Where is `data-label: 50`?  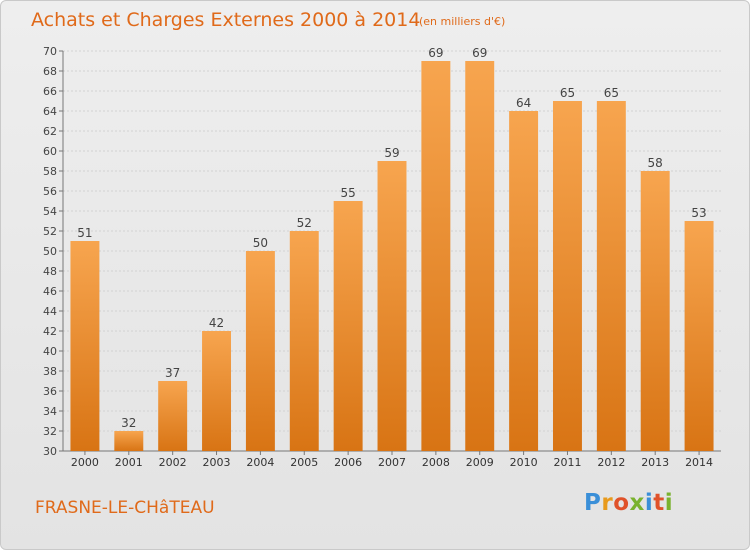
data-label: 50 is located at coordinates (260, 243).